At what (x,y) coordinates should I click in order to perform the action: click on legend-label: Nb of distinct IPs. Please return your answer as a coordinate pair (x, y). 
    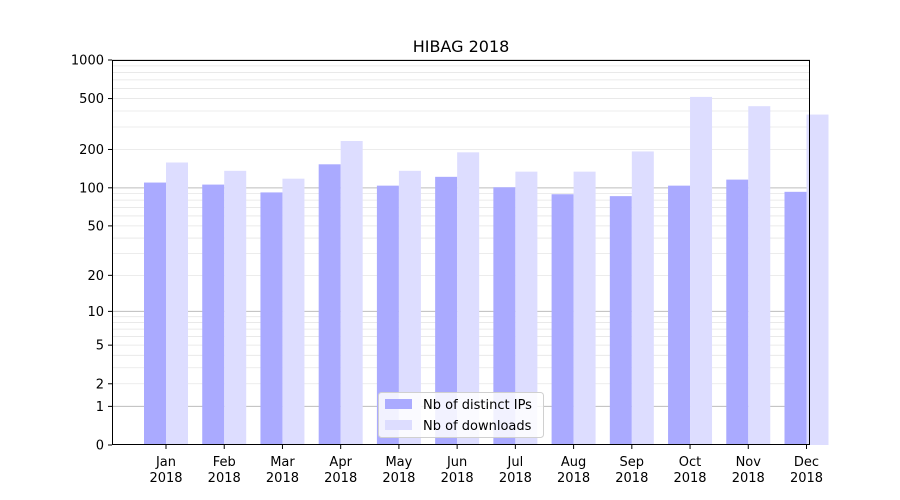
    Looking at the image, I should click on (477, 405).